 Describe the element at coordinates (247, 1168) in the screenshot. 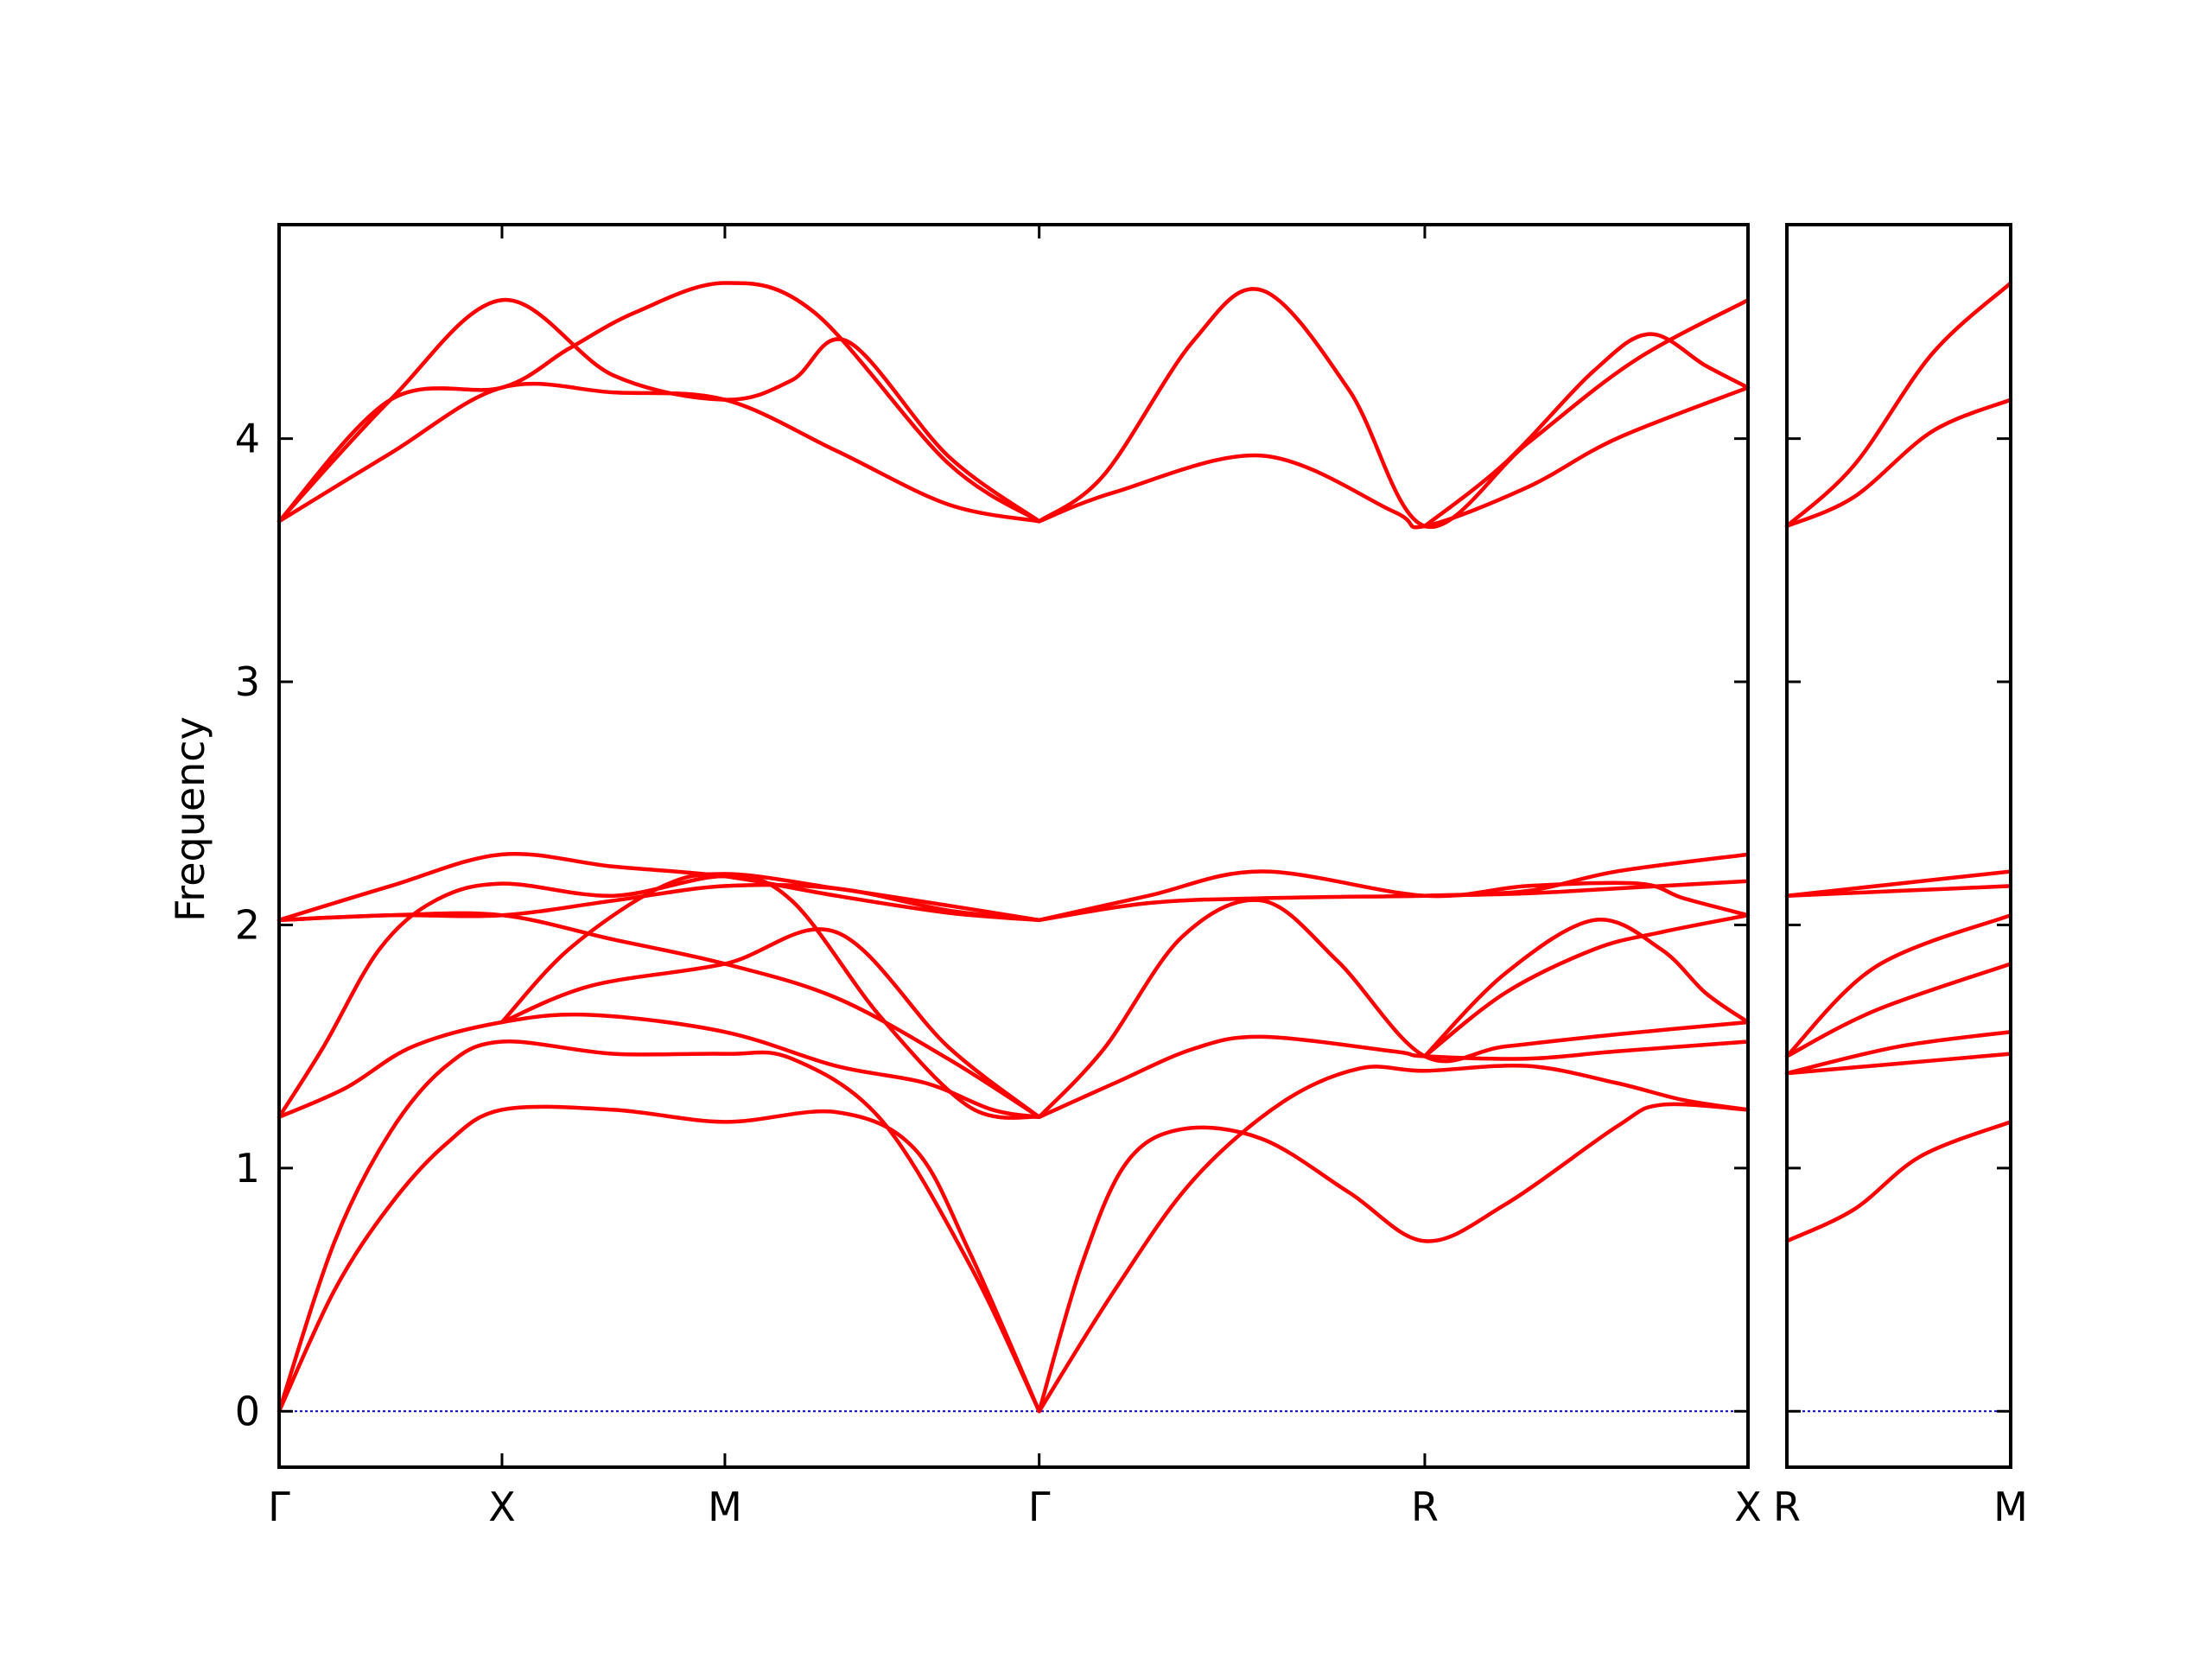

I see `y-tick-label: 1` at that location.